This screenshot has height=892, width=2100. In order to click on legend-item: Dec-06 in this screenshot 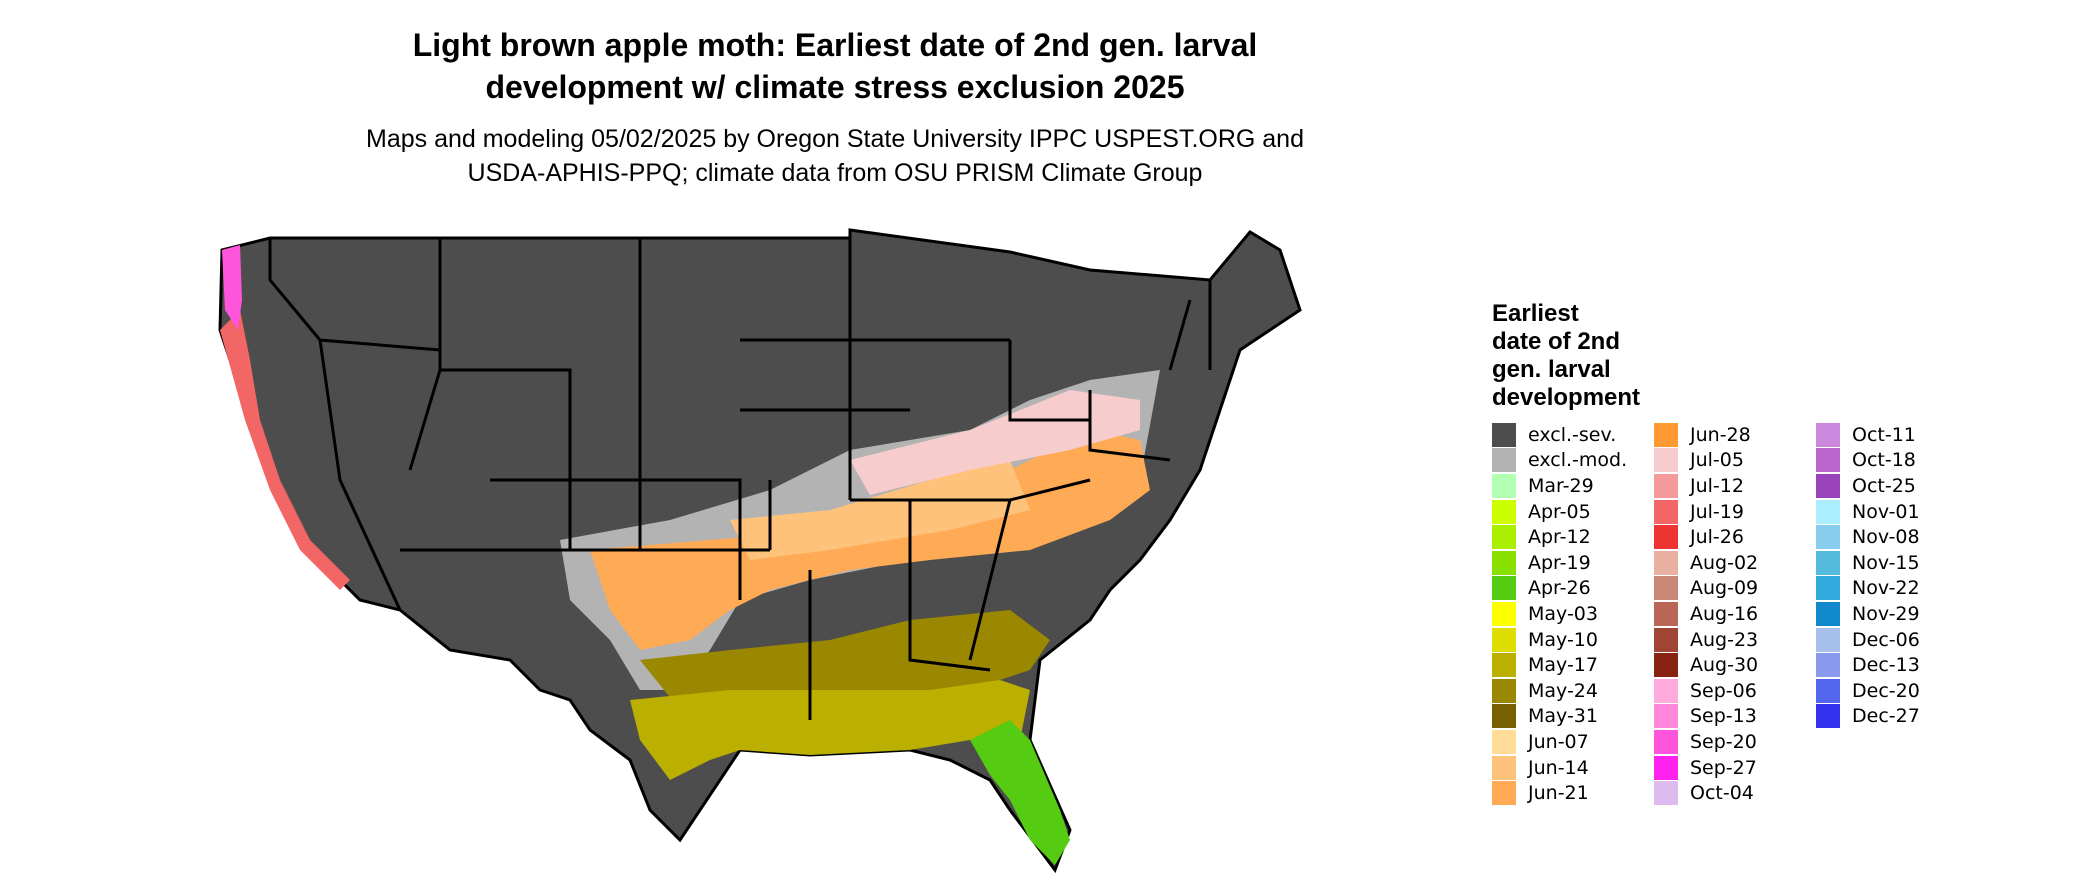, I will do `click(1897, 640)`.